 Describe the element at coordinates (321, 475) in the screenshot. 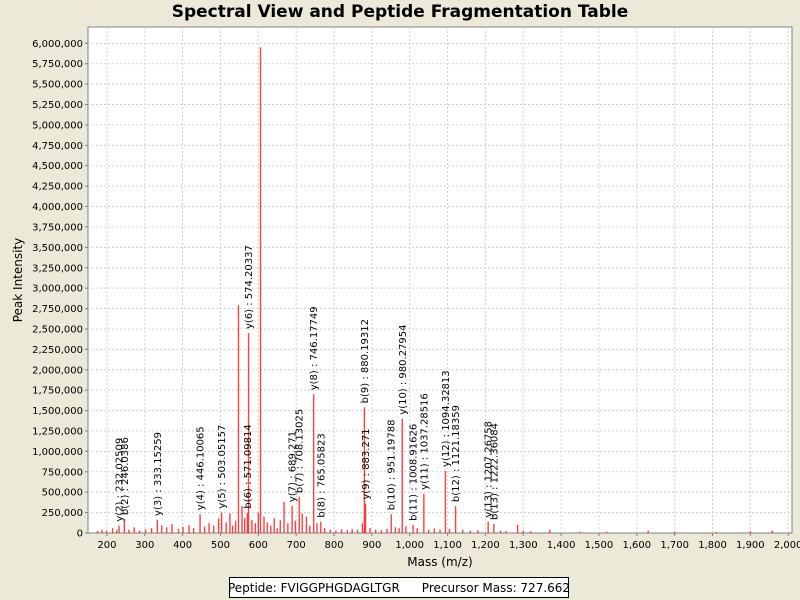

I see `peak-annotation: b(8) : 765.05823` at that location.